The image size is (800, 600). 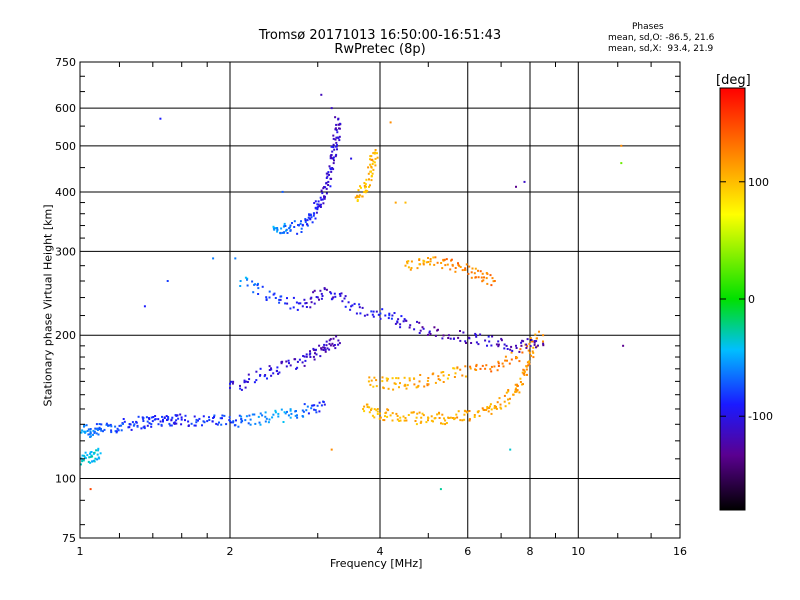 I want to click on colorbar-tick-label: 100, so click(x=758, y=182).